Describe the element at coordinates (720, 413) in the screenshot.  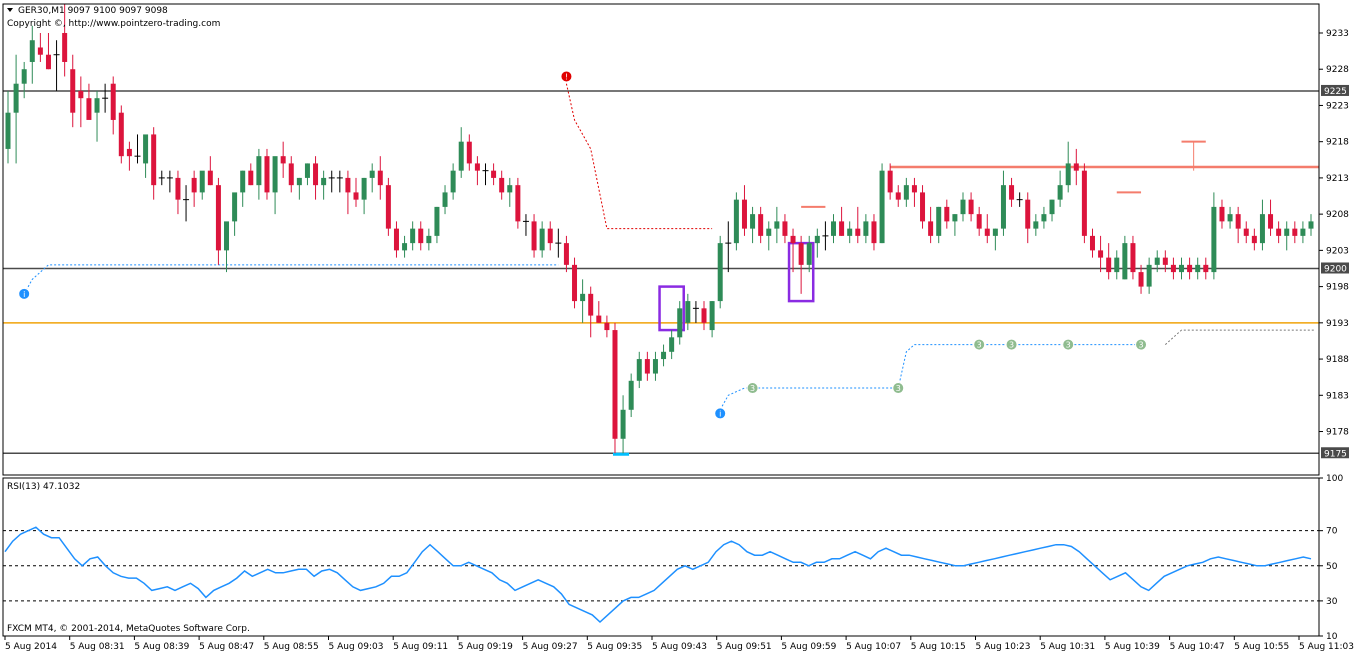
I see `info-signal-icon-dot` at that location.